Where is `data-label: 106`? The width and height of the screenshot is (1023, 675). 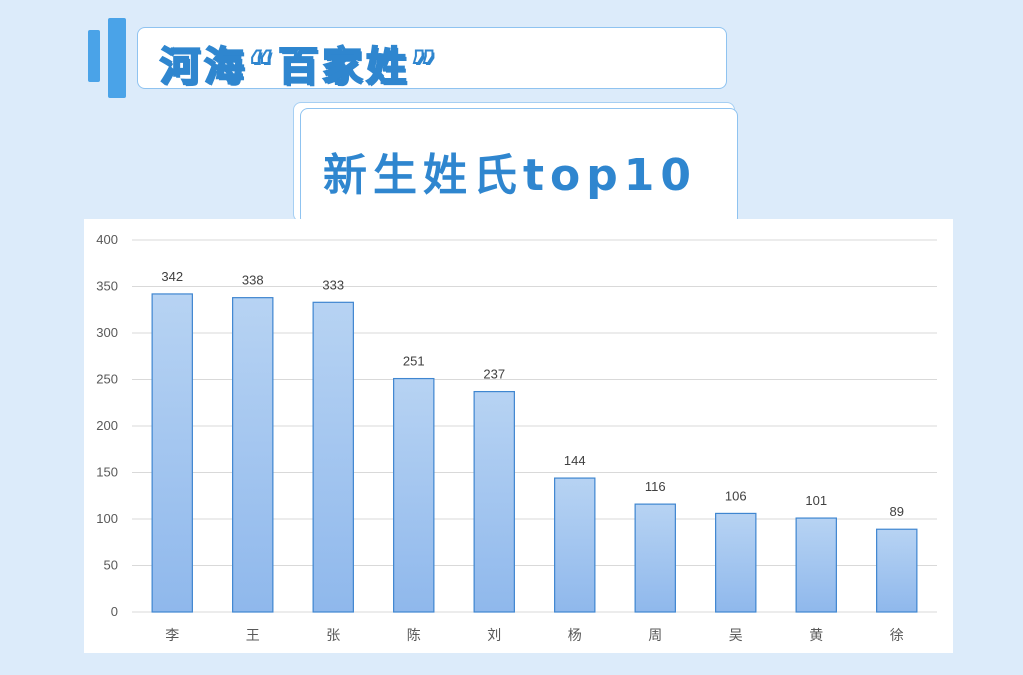 data-label: 106 is located at coordinates (736, 495).